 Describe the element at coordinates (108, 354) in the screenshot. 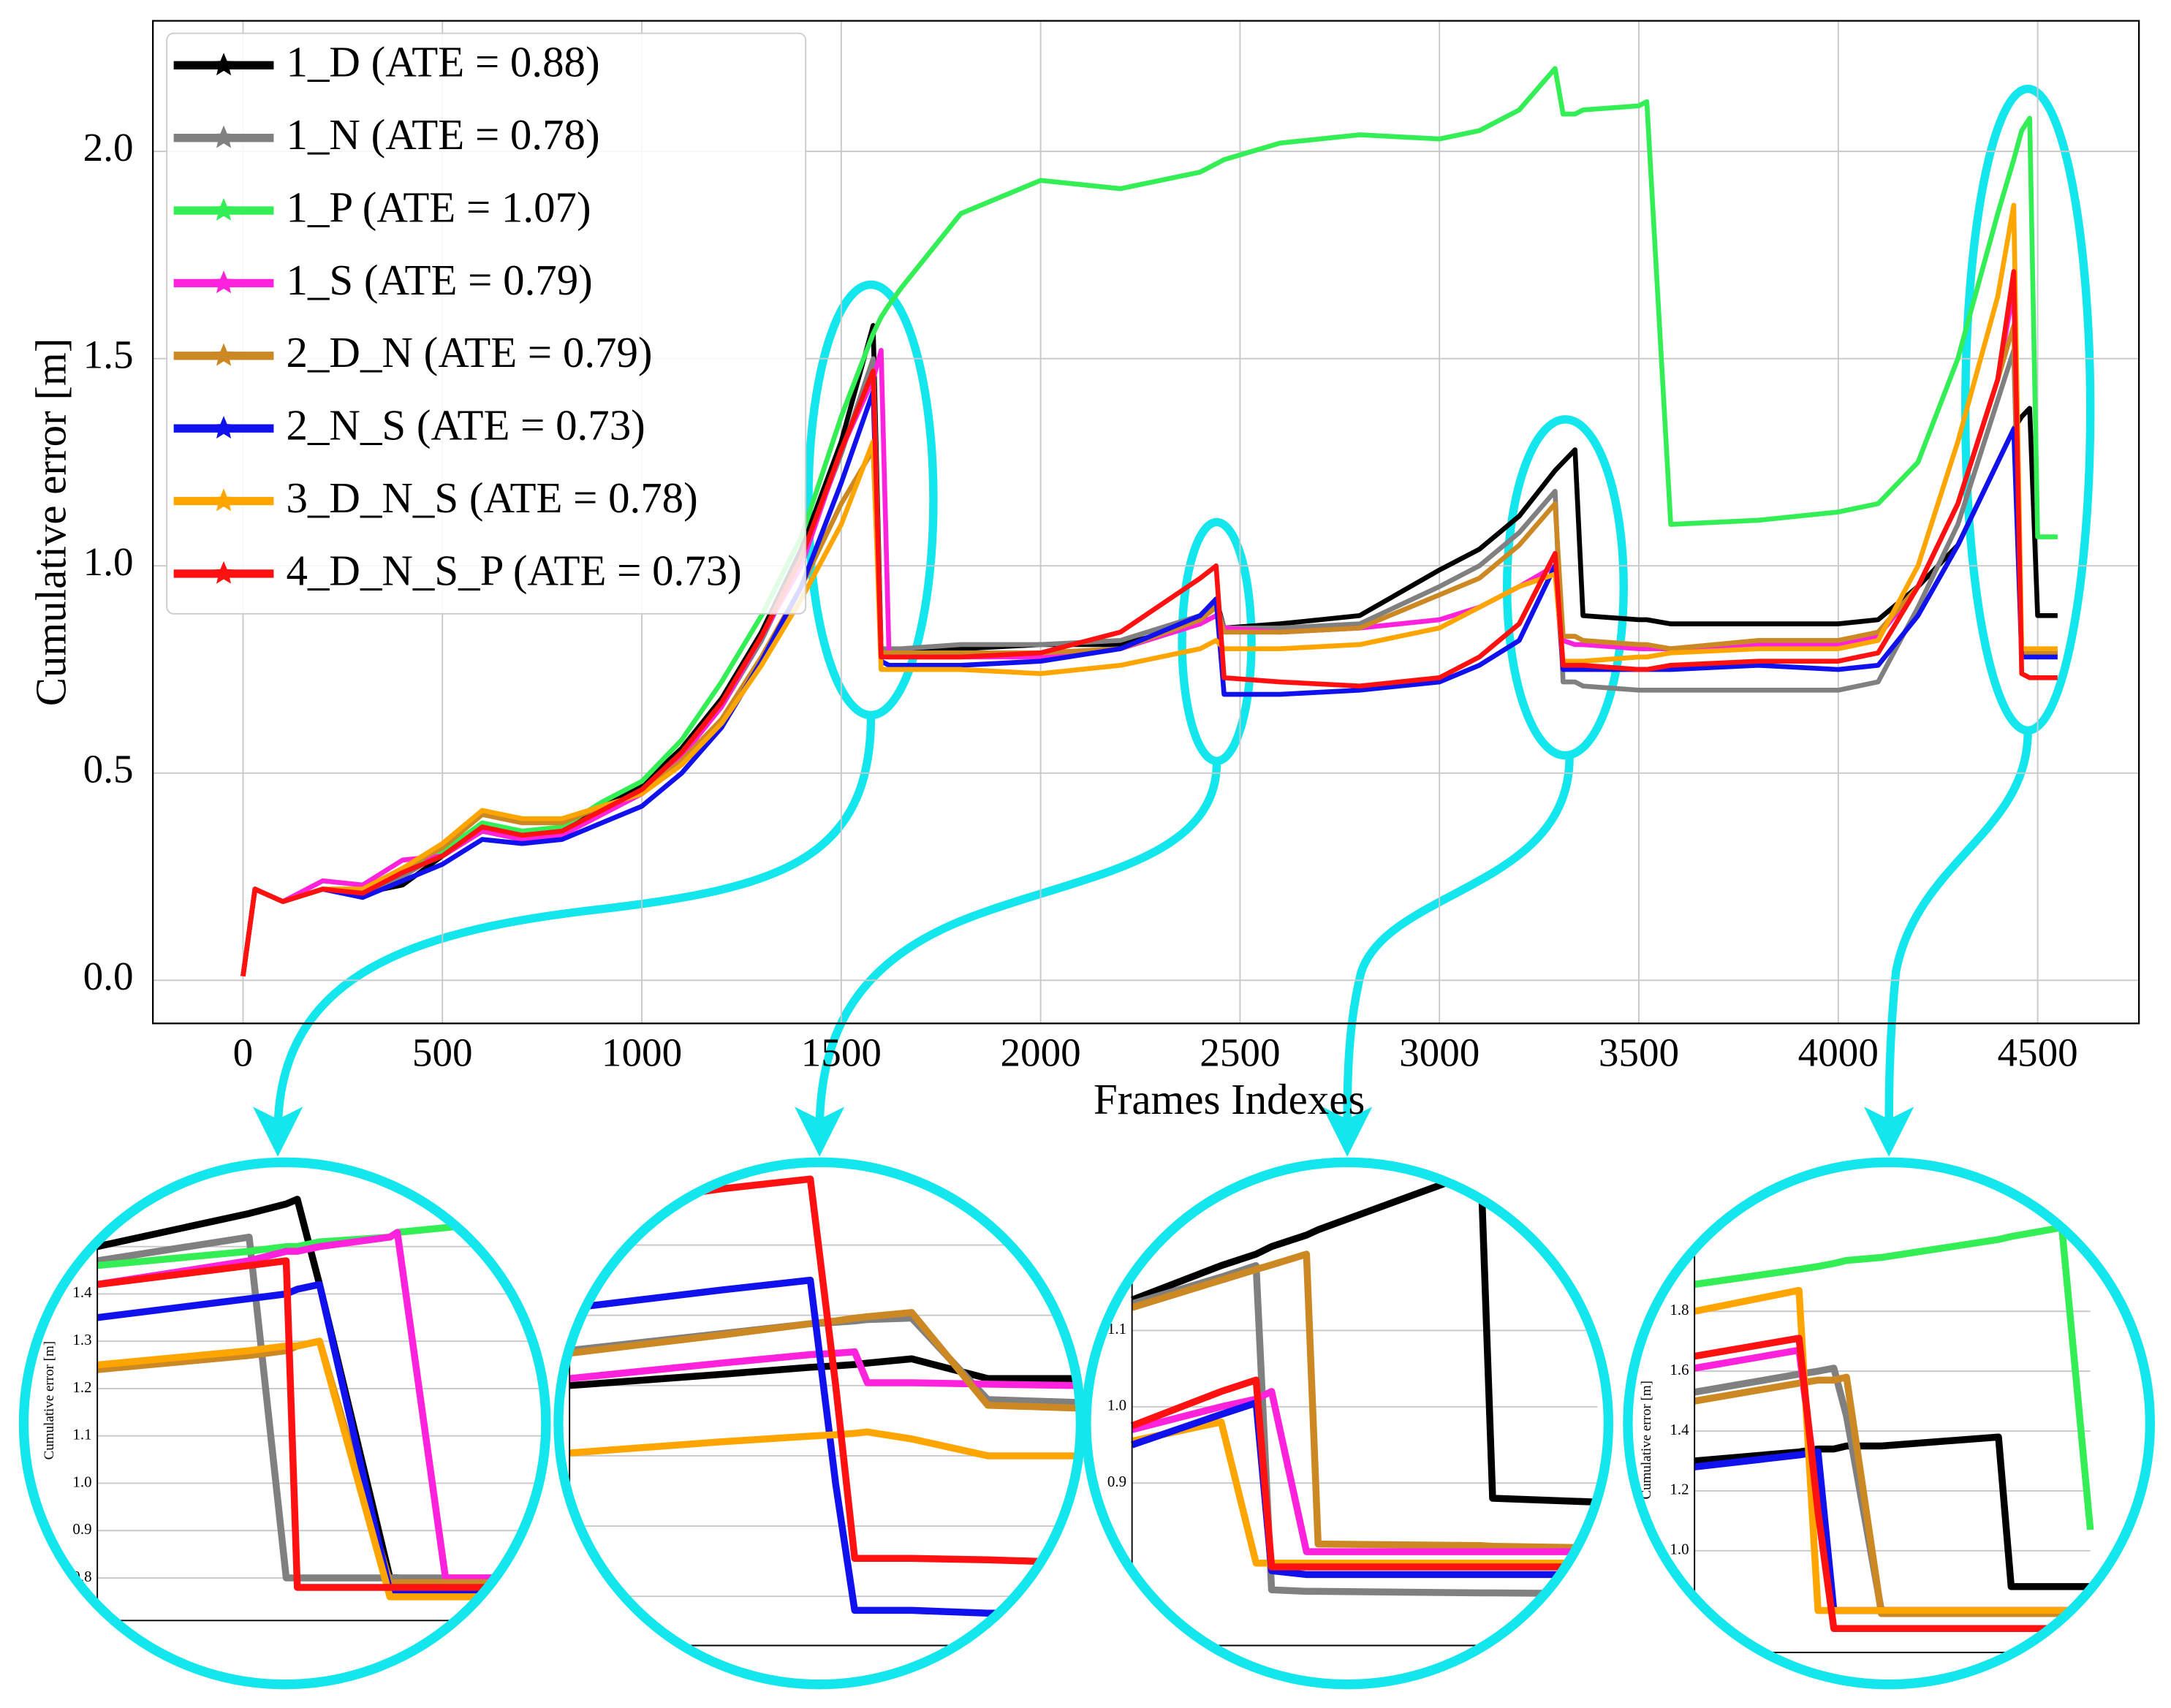

I see `y-tick-label: 1.5` at that location.